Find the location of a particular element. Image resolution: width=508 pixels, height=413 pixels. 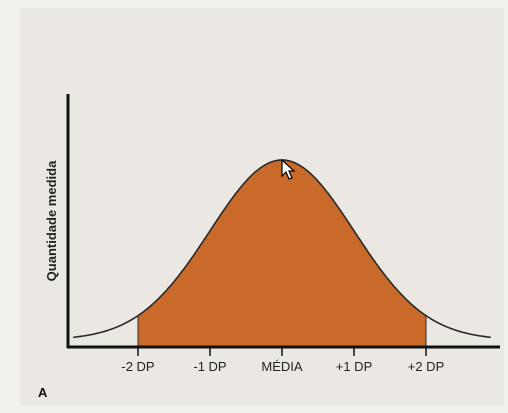

x-tick-label: +1 DP is located at coordinates (354, 366).